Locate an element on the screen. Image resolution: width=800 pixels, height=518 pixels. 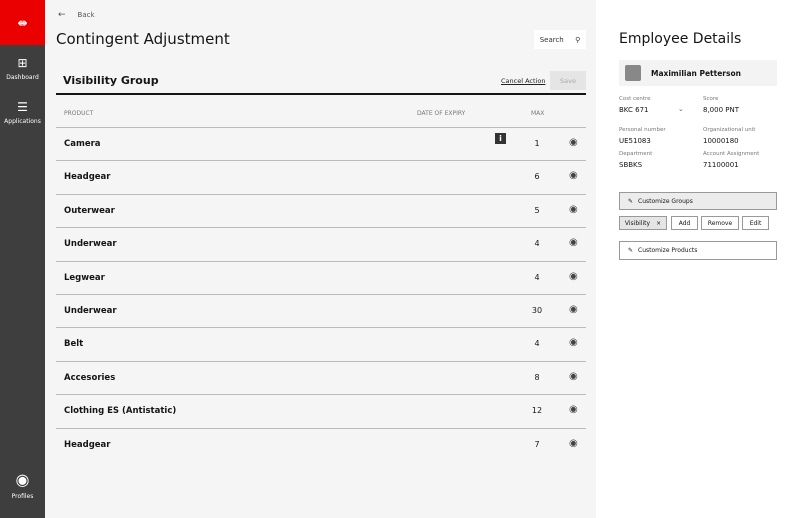
user-circle-icon: ◉ is located at coordinates (22, 479).